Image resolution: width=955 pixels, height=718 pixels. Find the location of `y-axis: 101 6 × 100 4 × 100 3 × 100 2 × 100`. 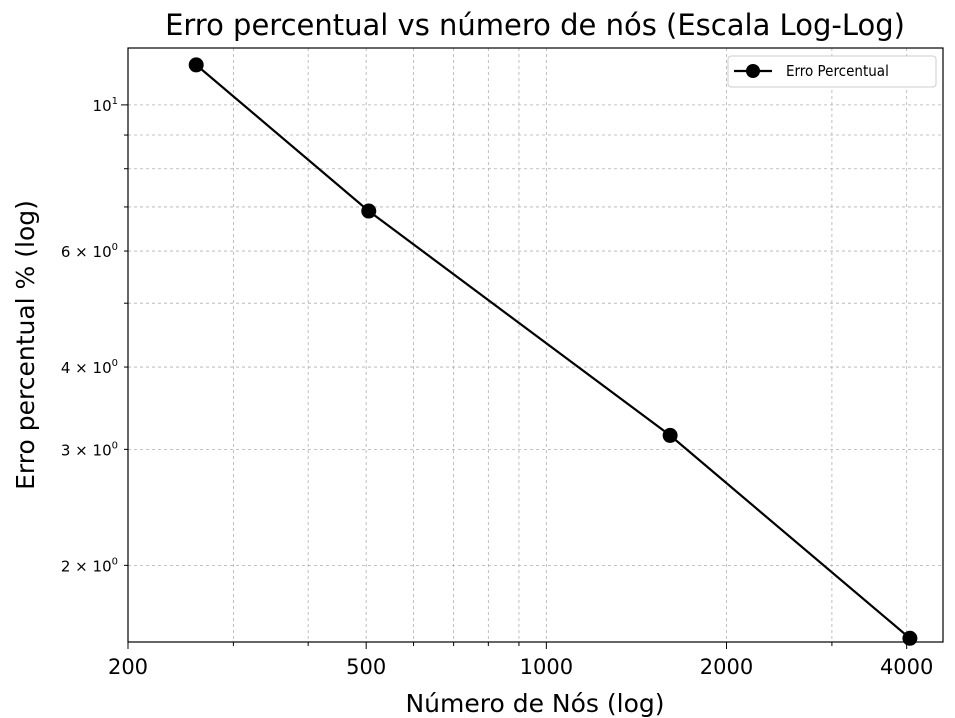

y-axis: 101 6 × 100 4 × 100 3 × 100 2 × 100 is located at coordinates (94, 335).